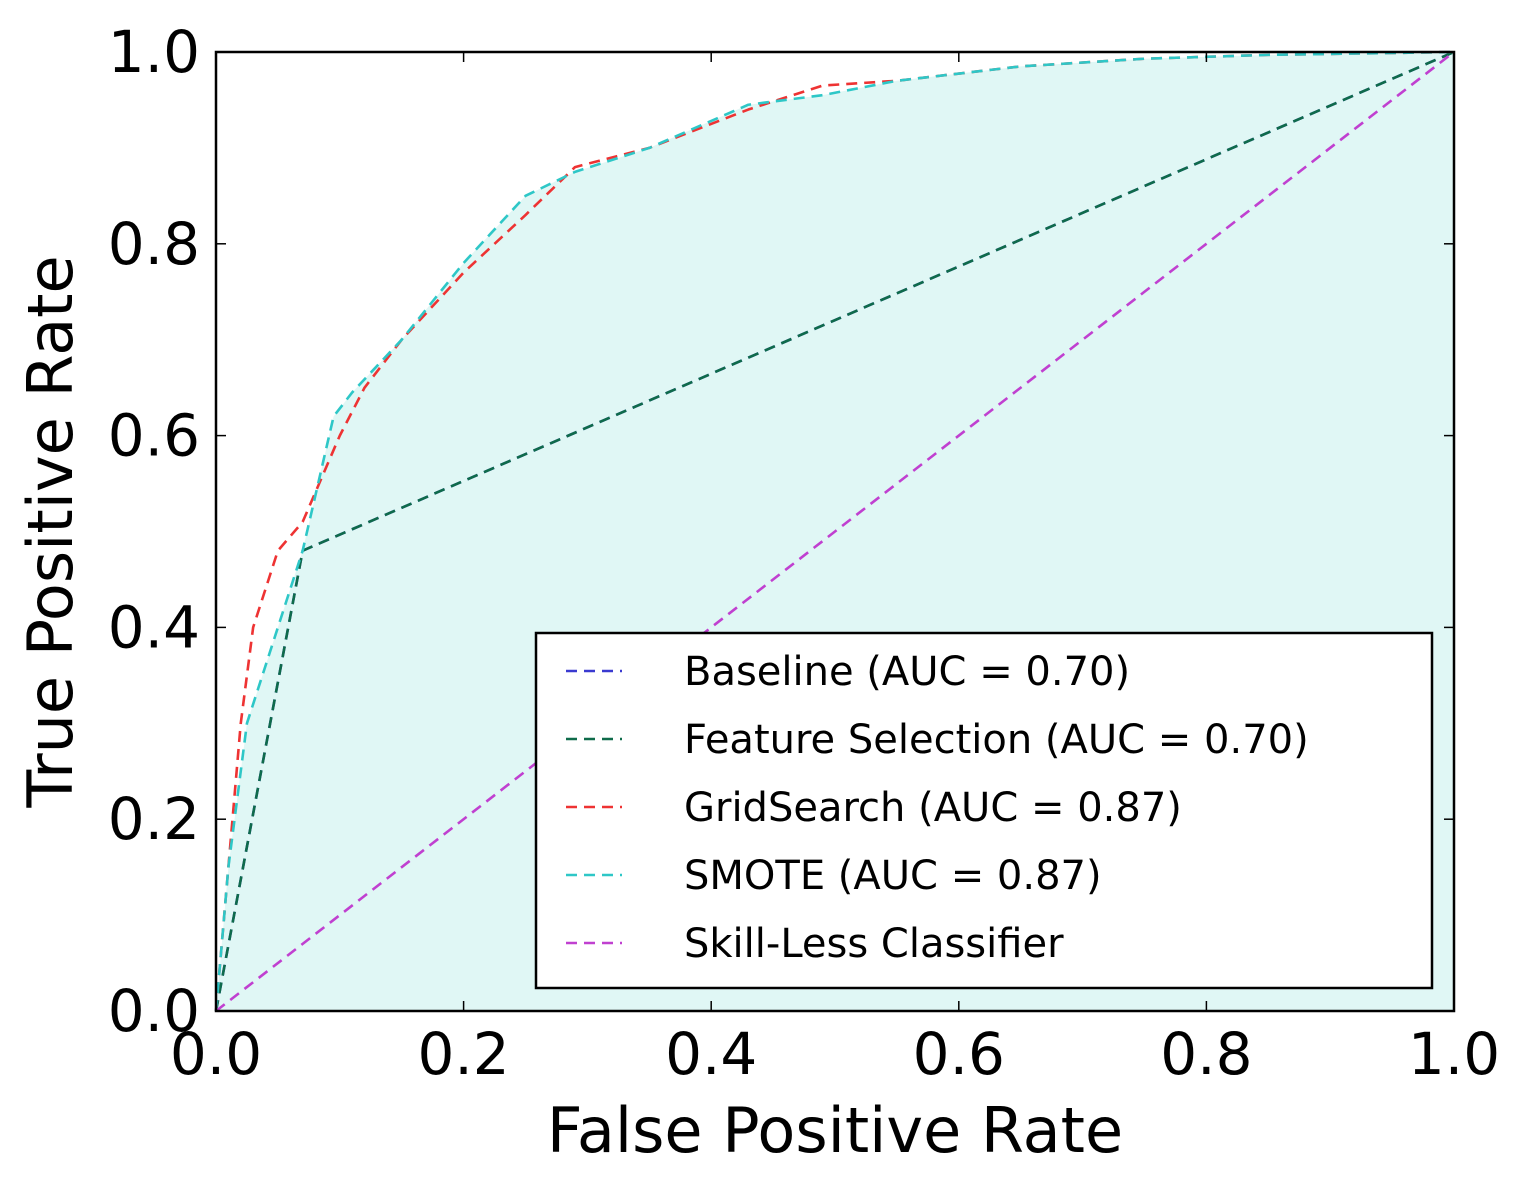 This screenshot has width=1528, height=1185. I want to click on y-tick-label: 0.6, so click(154, 436).